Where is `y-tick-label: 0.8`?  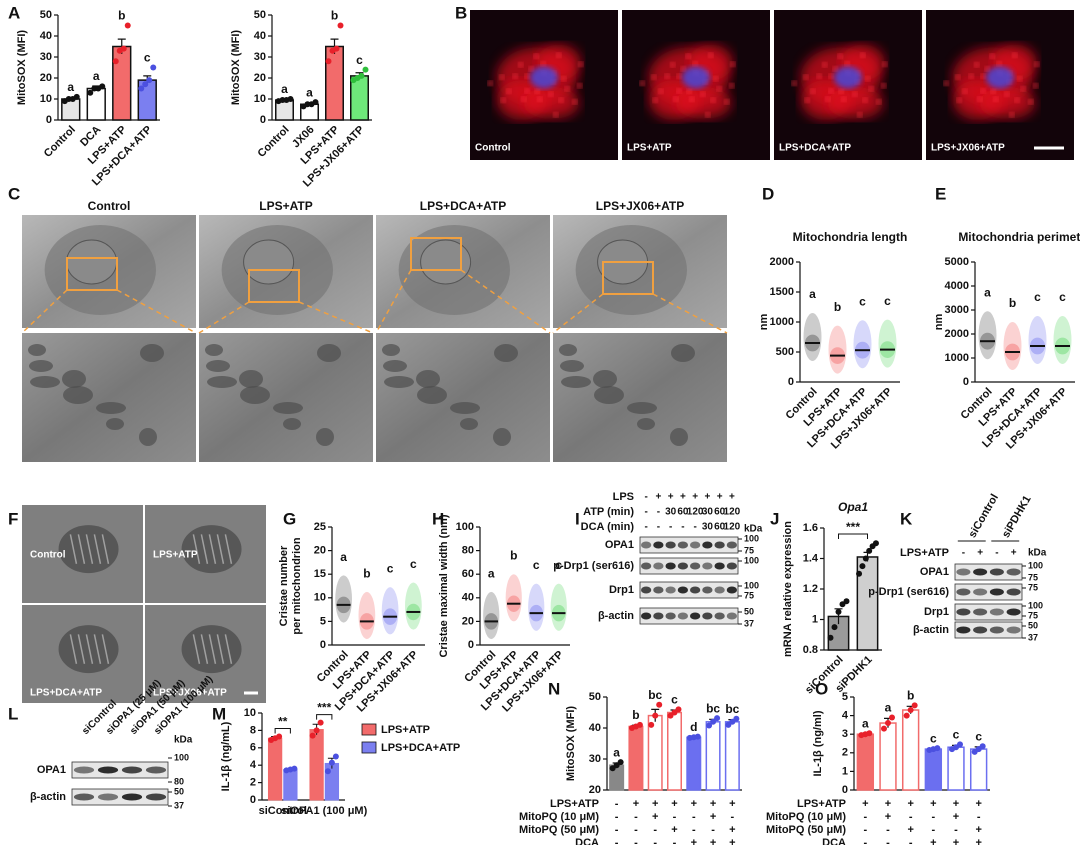
y-tick-label: 0.8 is located at coordinates (810, 650).